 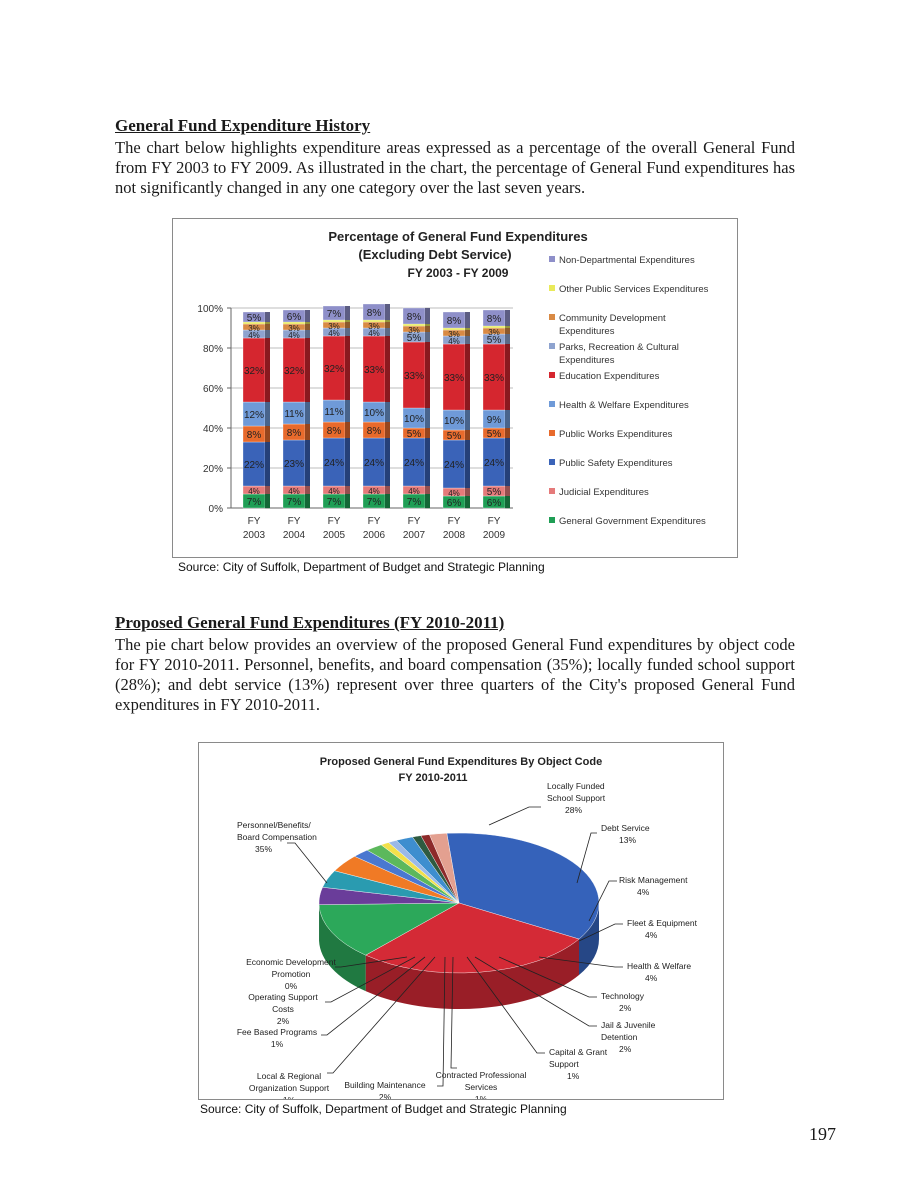 I want to click on pie-slice-label: Board Compensation, so click(x=277, y=837).